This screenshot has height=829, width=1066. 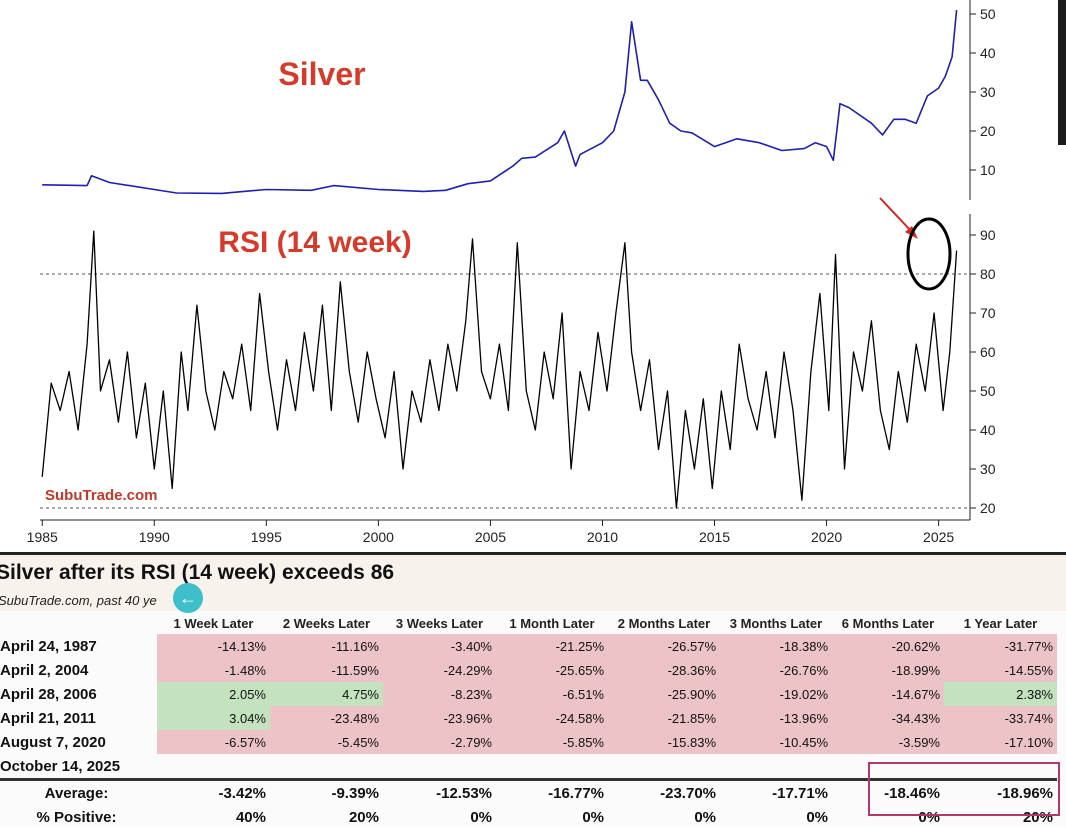 I want to click on x-tick-label: 2025, so click(x=938, y=537).